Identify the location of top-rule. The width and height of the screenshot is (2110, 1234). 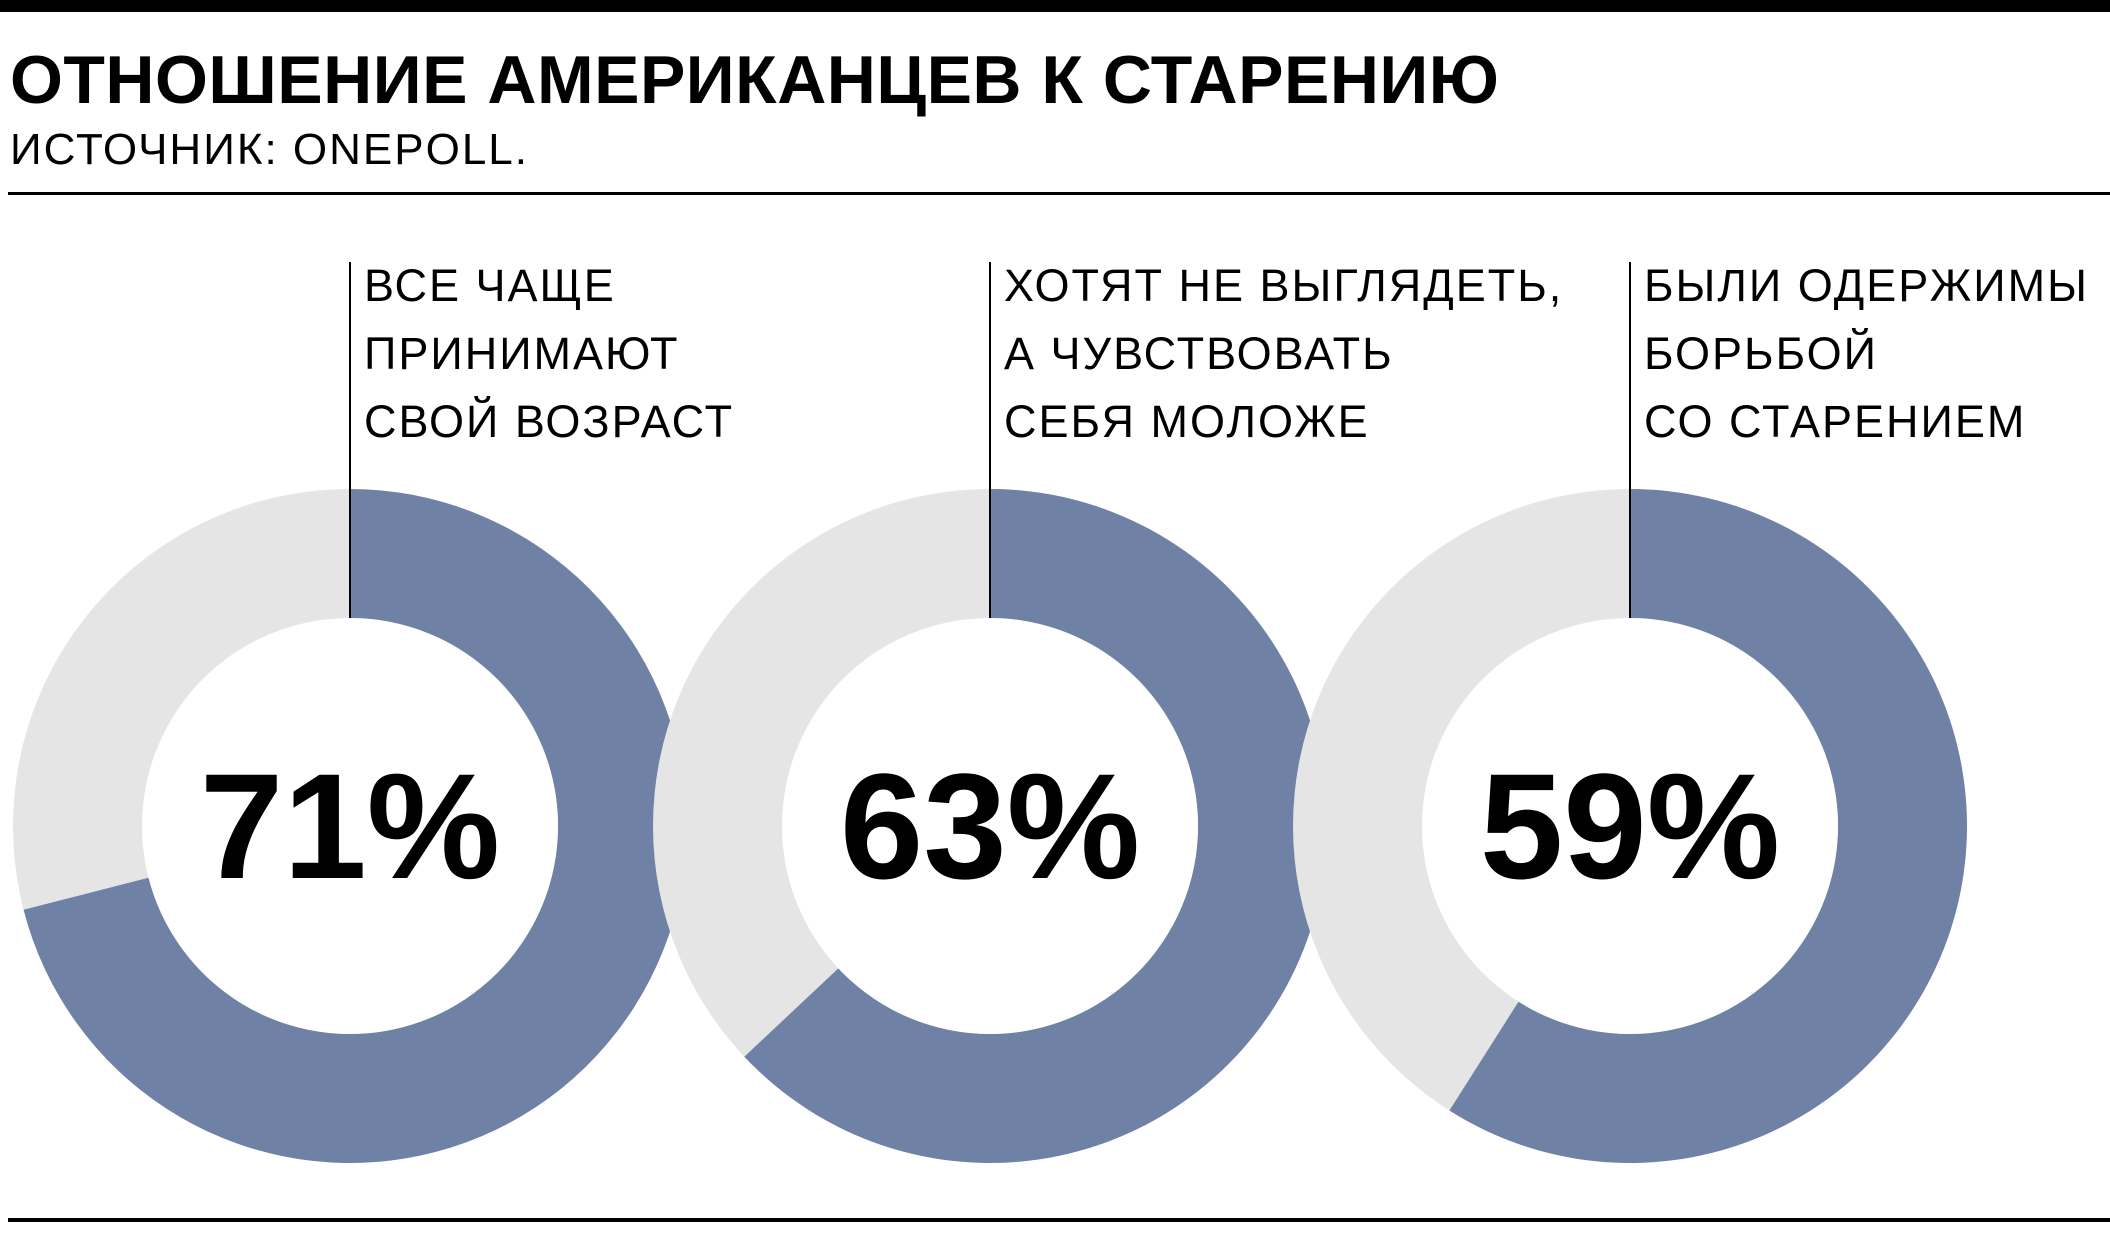
(1055, 6).